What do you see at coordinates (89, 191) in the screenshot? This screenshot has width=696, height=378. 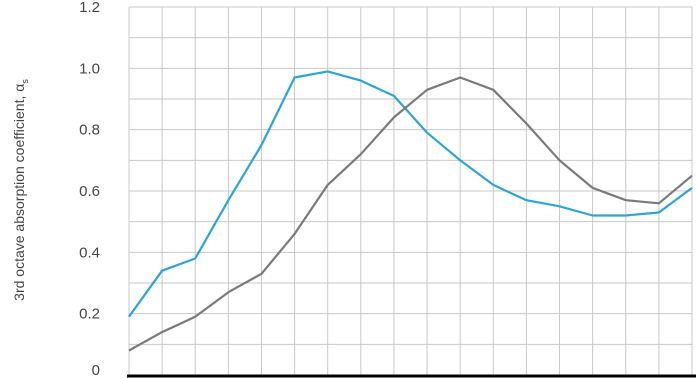 I see `y-tick-label: 0.6` at bounding box center [89, 191].